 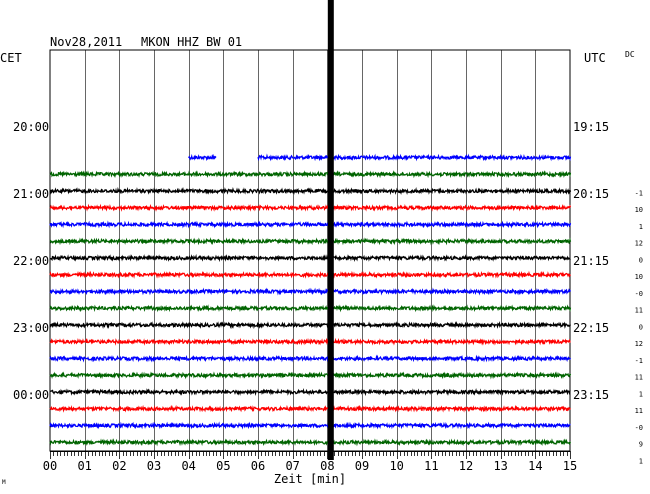 What do you see at coordinates (258, 466) in the screenshot?
I see `x-tick-label: 06` at bounding box center [258, 466].